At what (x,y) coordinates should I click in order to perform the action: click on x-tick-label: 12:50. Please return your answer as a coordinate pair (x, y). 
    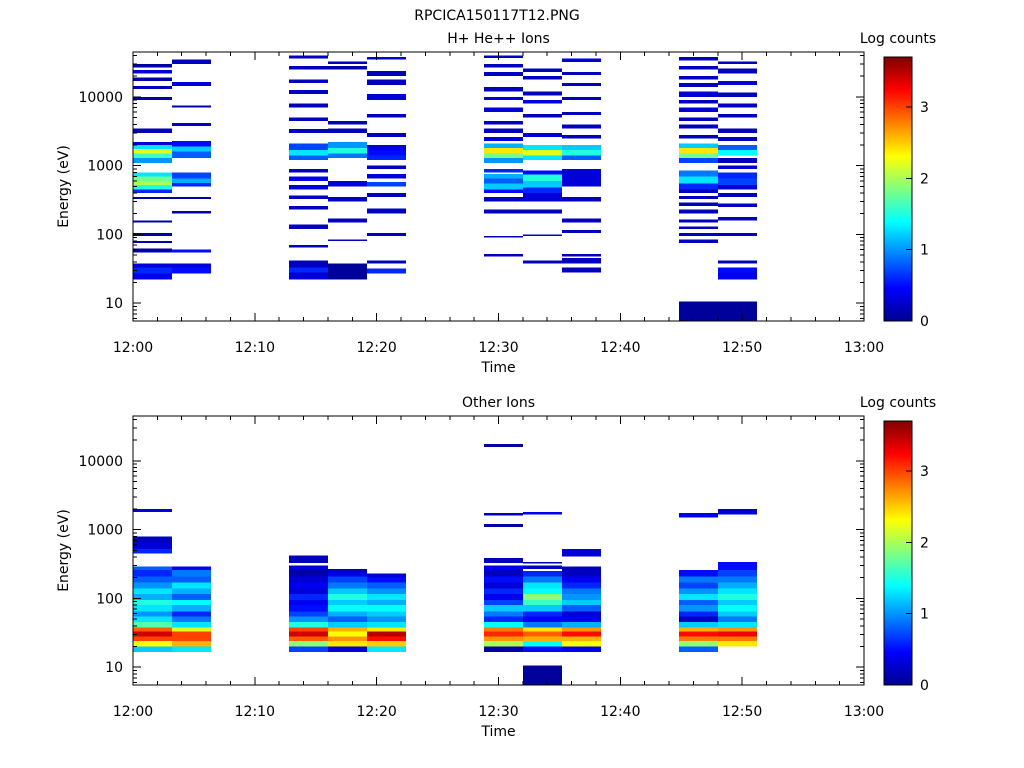
    Looking at the image, I should click on (742, 348).